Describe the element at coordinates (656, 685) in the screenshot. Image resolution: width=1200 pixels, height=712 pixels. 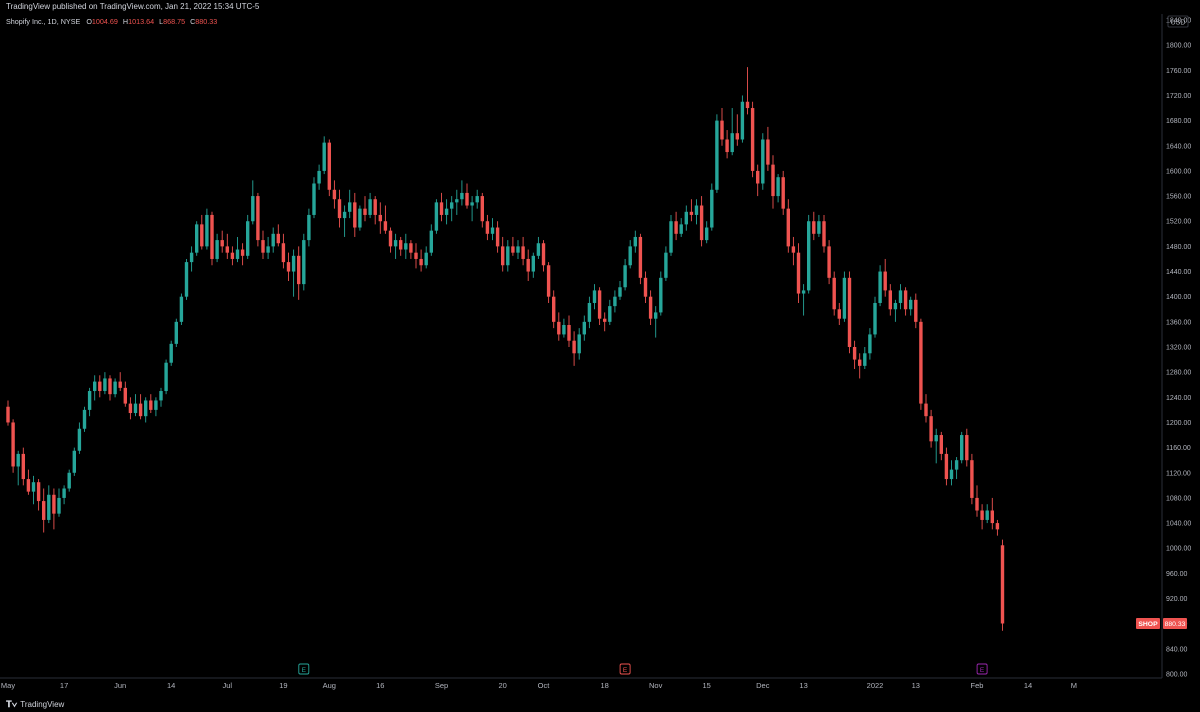
I see `time-tick-label: Nov` at that location.